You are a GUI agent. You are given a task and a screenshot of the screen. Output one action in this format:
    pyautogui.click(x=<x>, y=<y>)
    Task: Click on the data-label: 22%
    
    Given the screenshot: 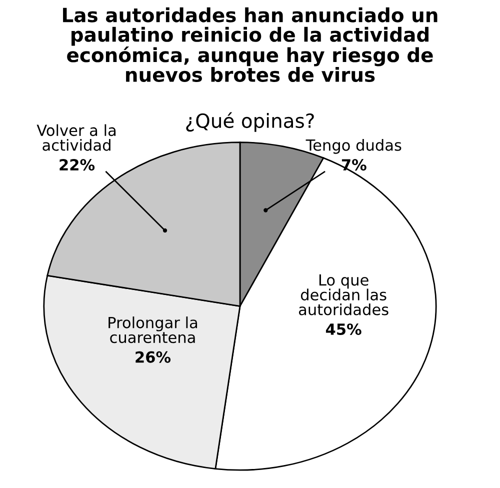 What is the action you would take?
    pyautogui.click(x=77, y=165)
    